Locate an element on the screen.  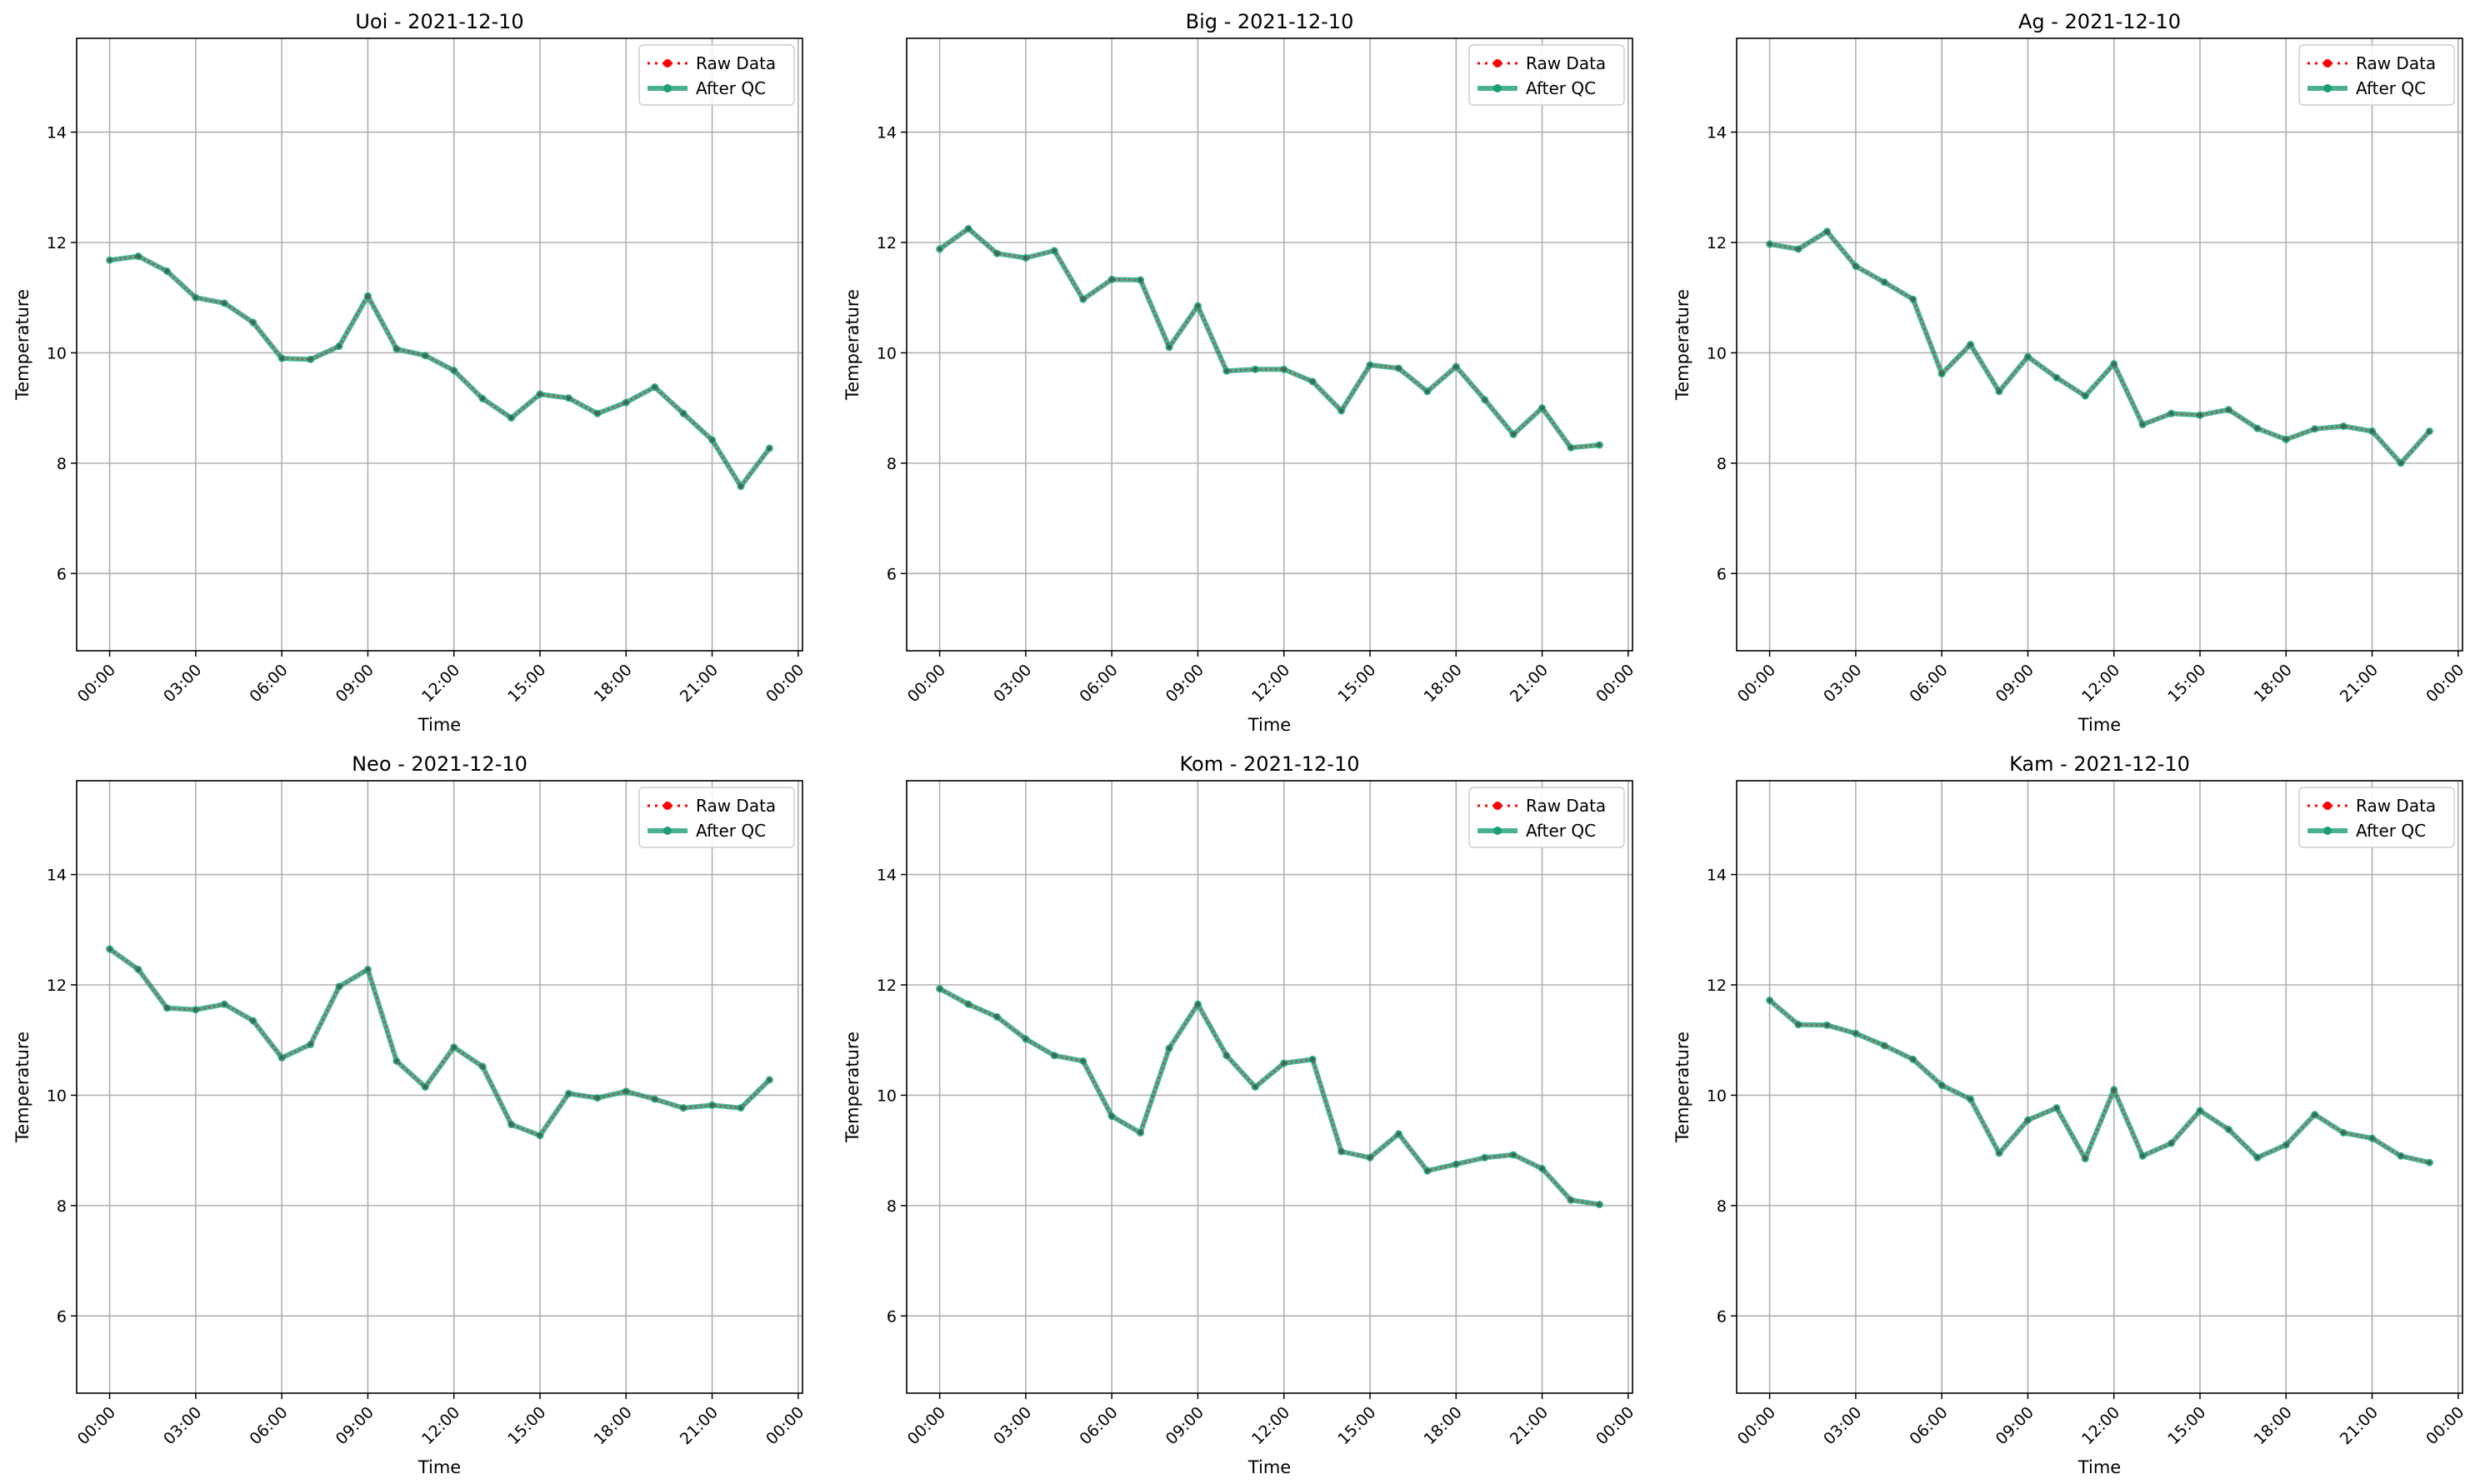
y-tick-label: 8 is located at coordinates (892, 464).